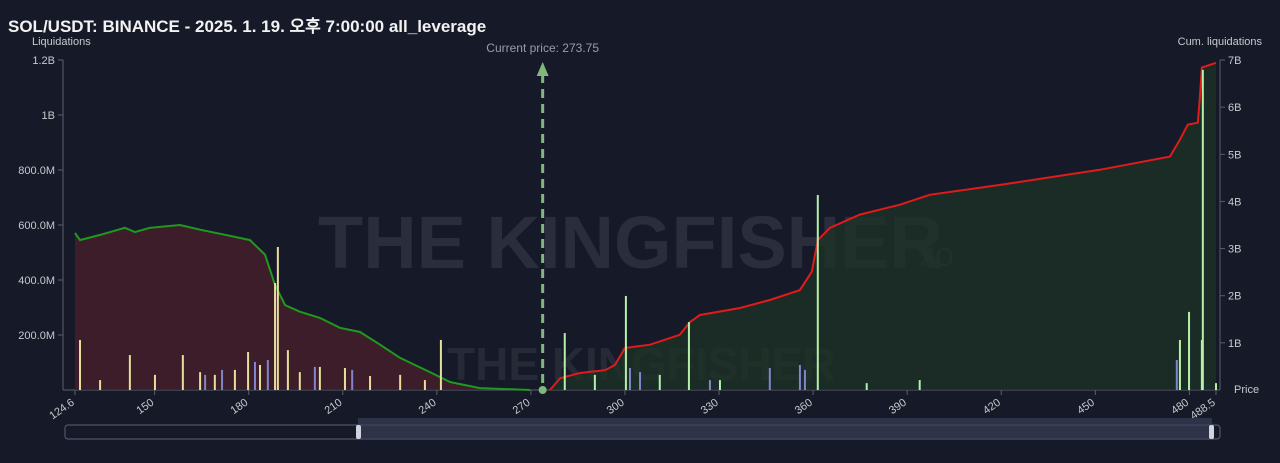 The height and width of the screenshot is (463, 1280). I want to click on y2-tick-label: 4B, so click(1234, 202).